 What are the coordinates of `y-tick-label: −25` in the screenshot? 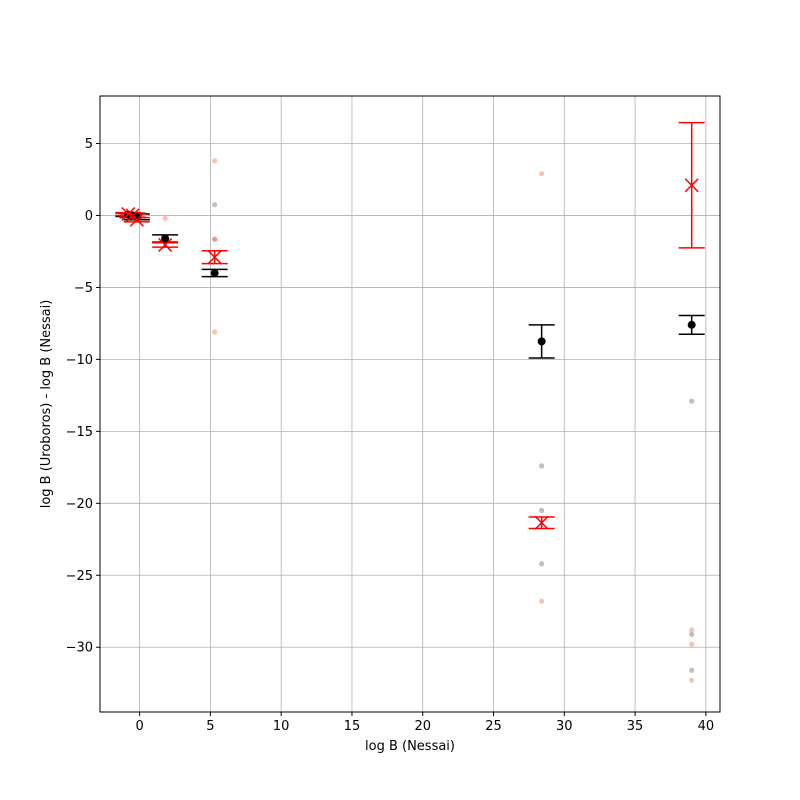 It's located at (79, 576).